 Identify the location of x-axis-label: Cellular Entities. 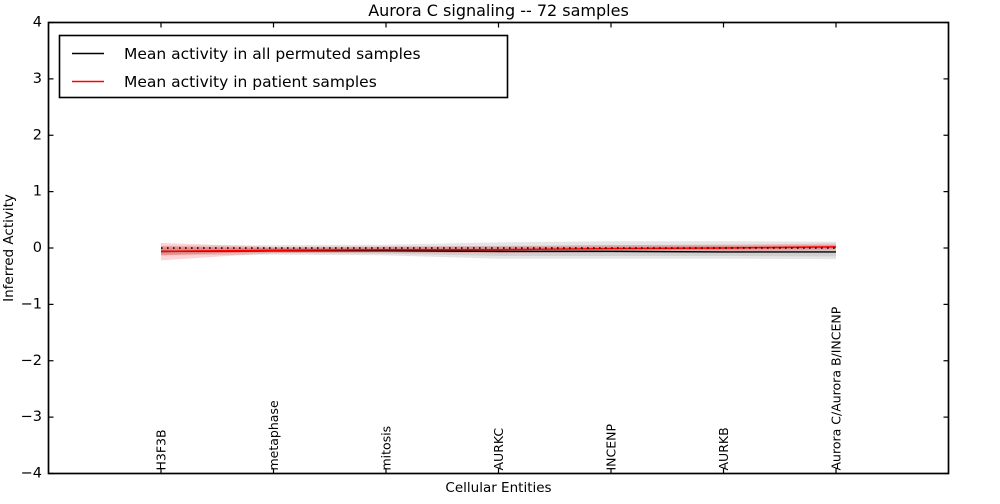
(498, 488).